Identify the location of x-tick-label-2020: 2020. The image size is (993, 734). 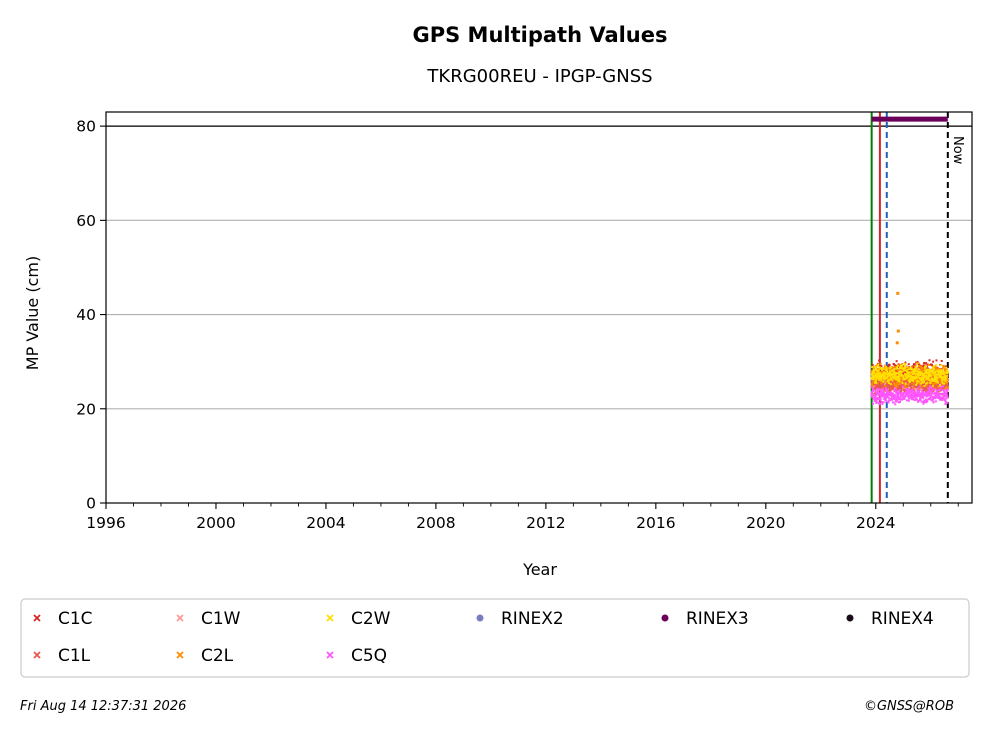
(765, 523).